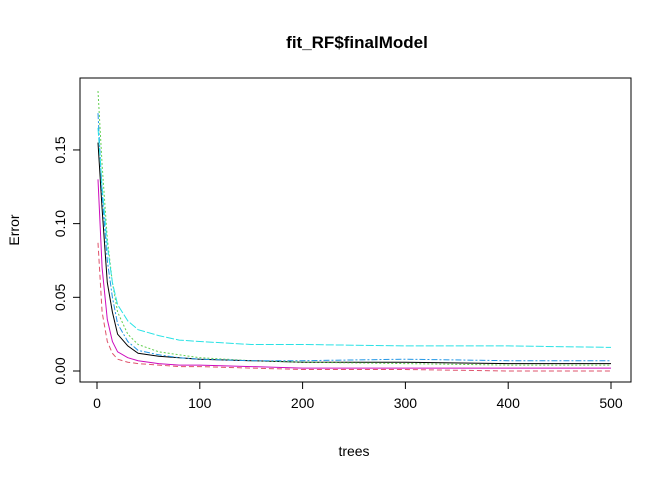 The width and height of the screenshot is (672, 480). What do you see at coordinates (509, 403) in the screenshot?
I see `x-tick-label: 400` at bounding box center [509, 403].